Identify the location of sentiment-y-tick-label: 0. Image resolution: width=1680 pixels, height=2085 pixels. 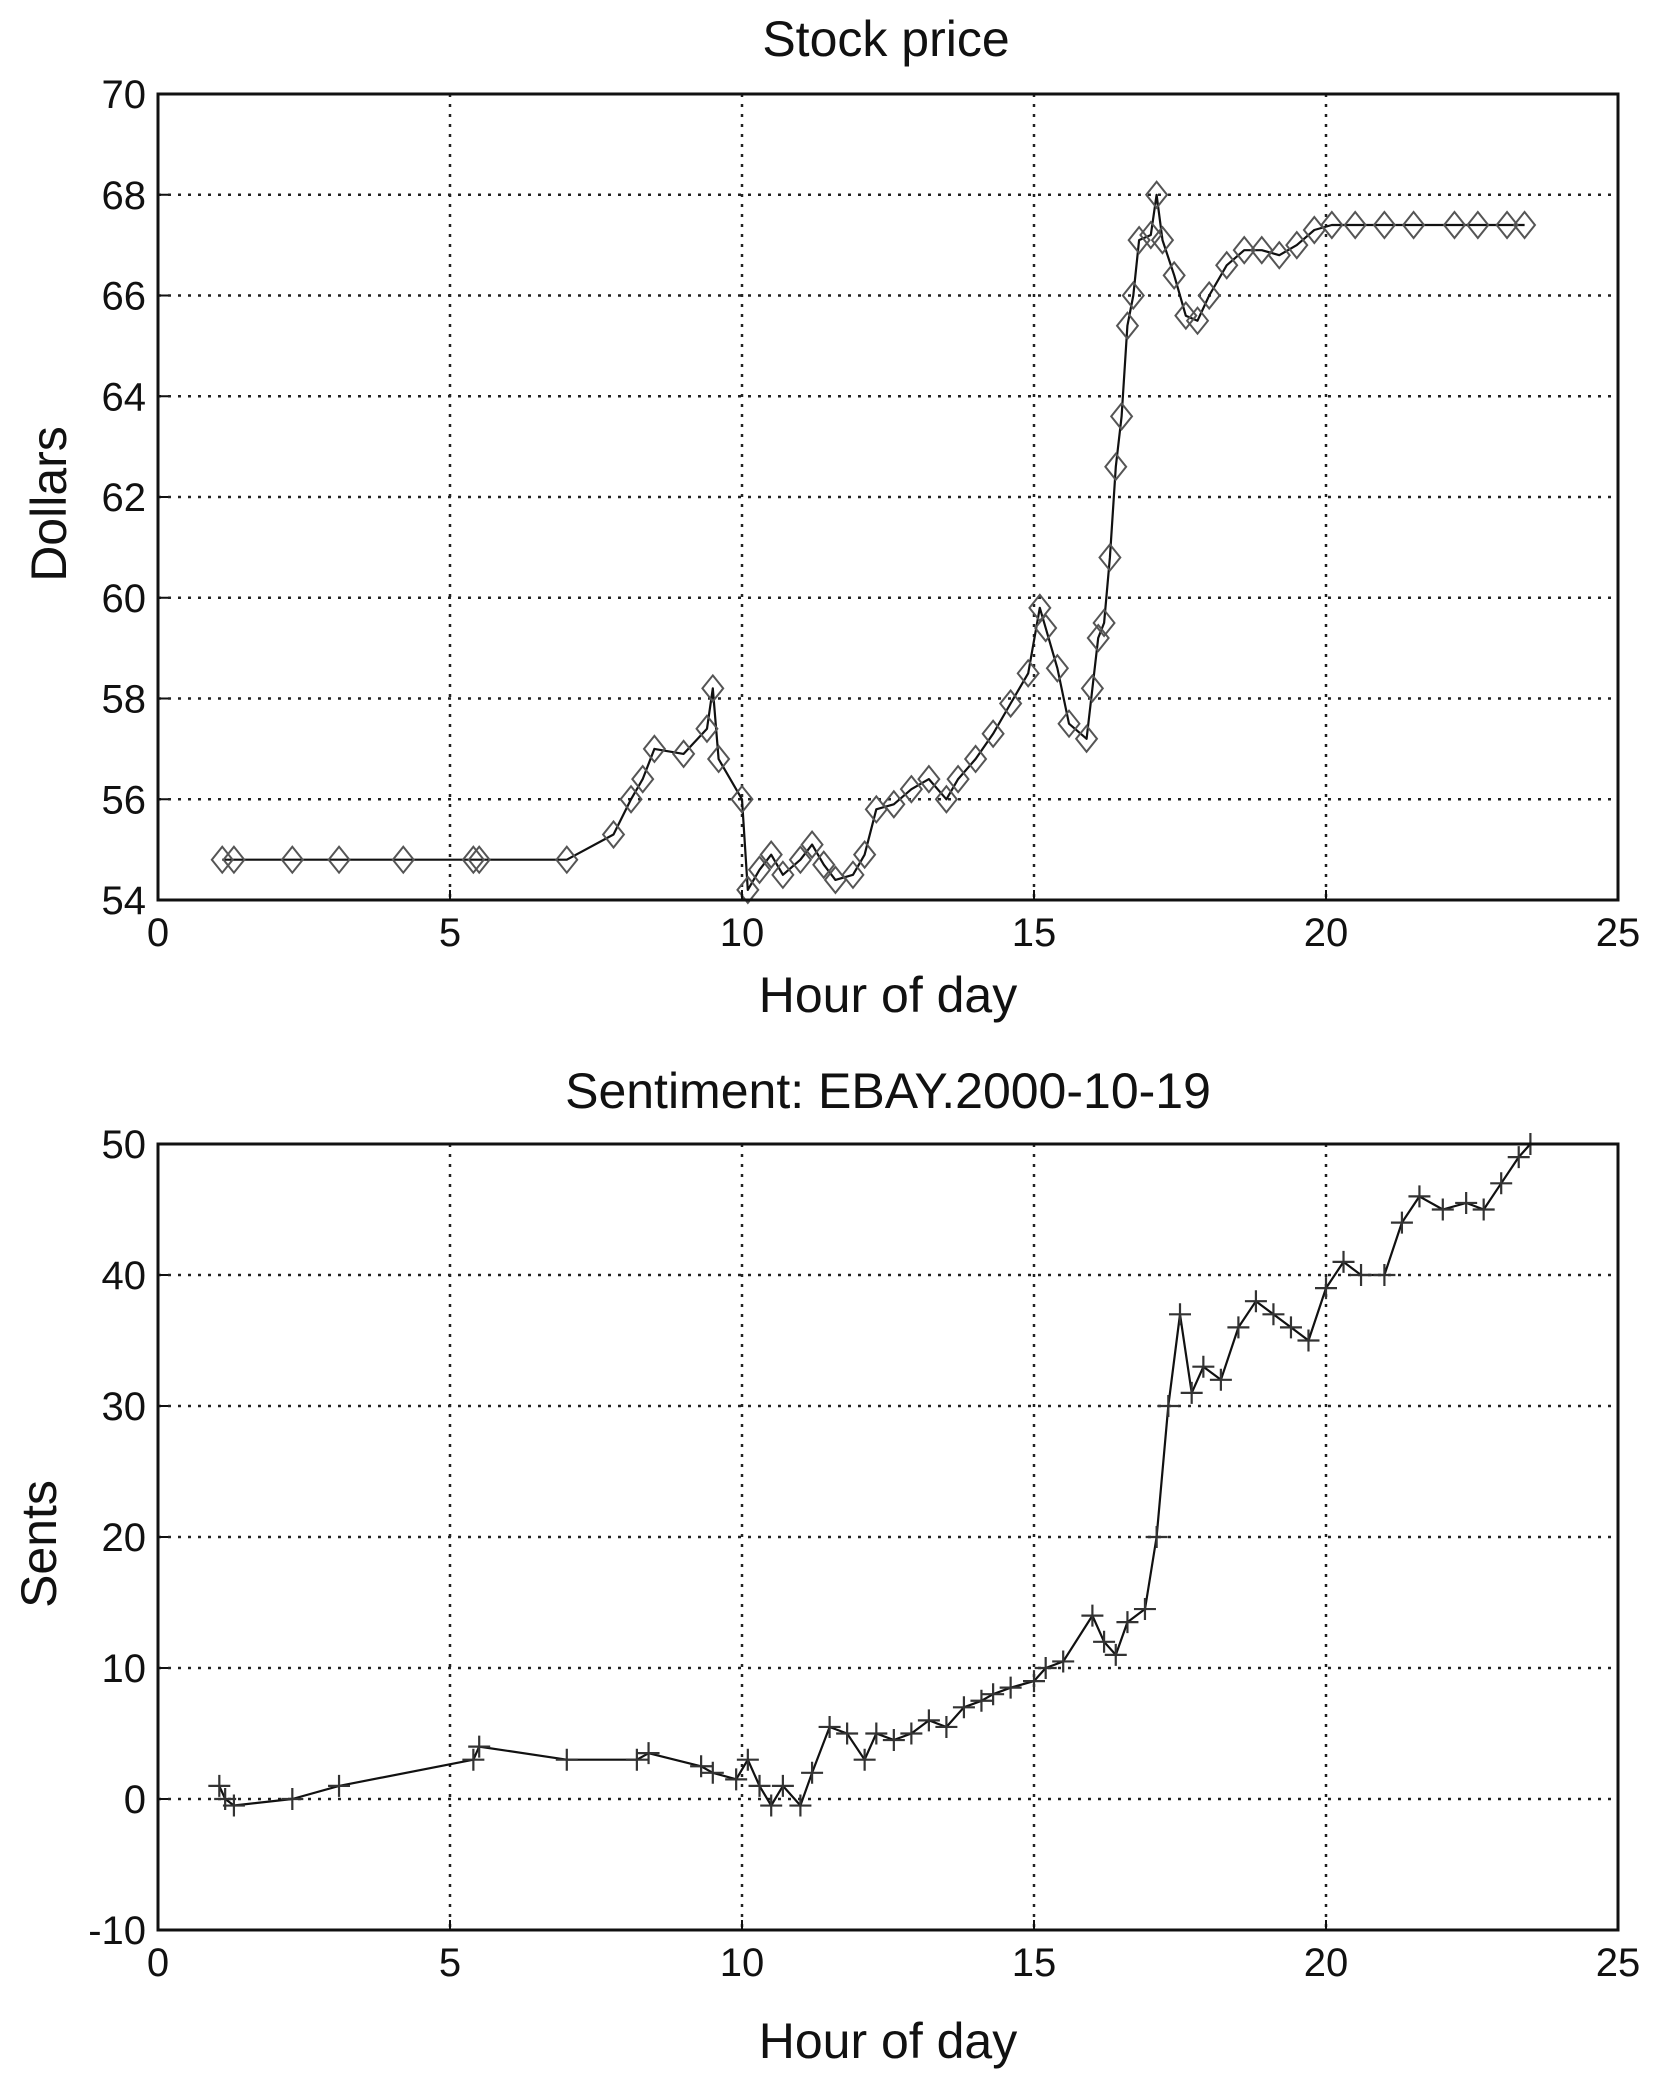
(135, 1800).